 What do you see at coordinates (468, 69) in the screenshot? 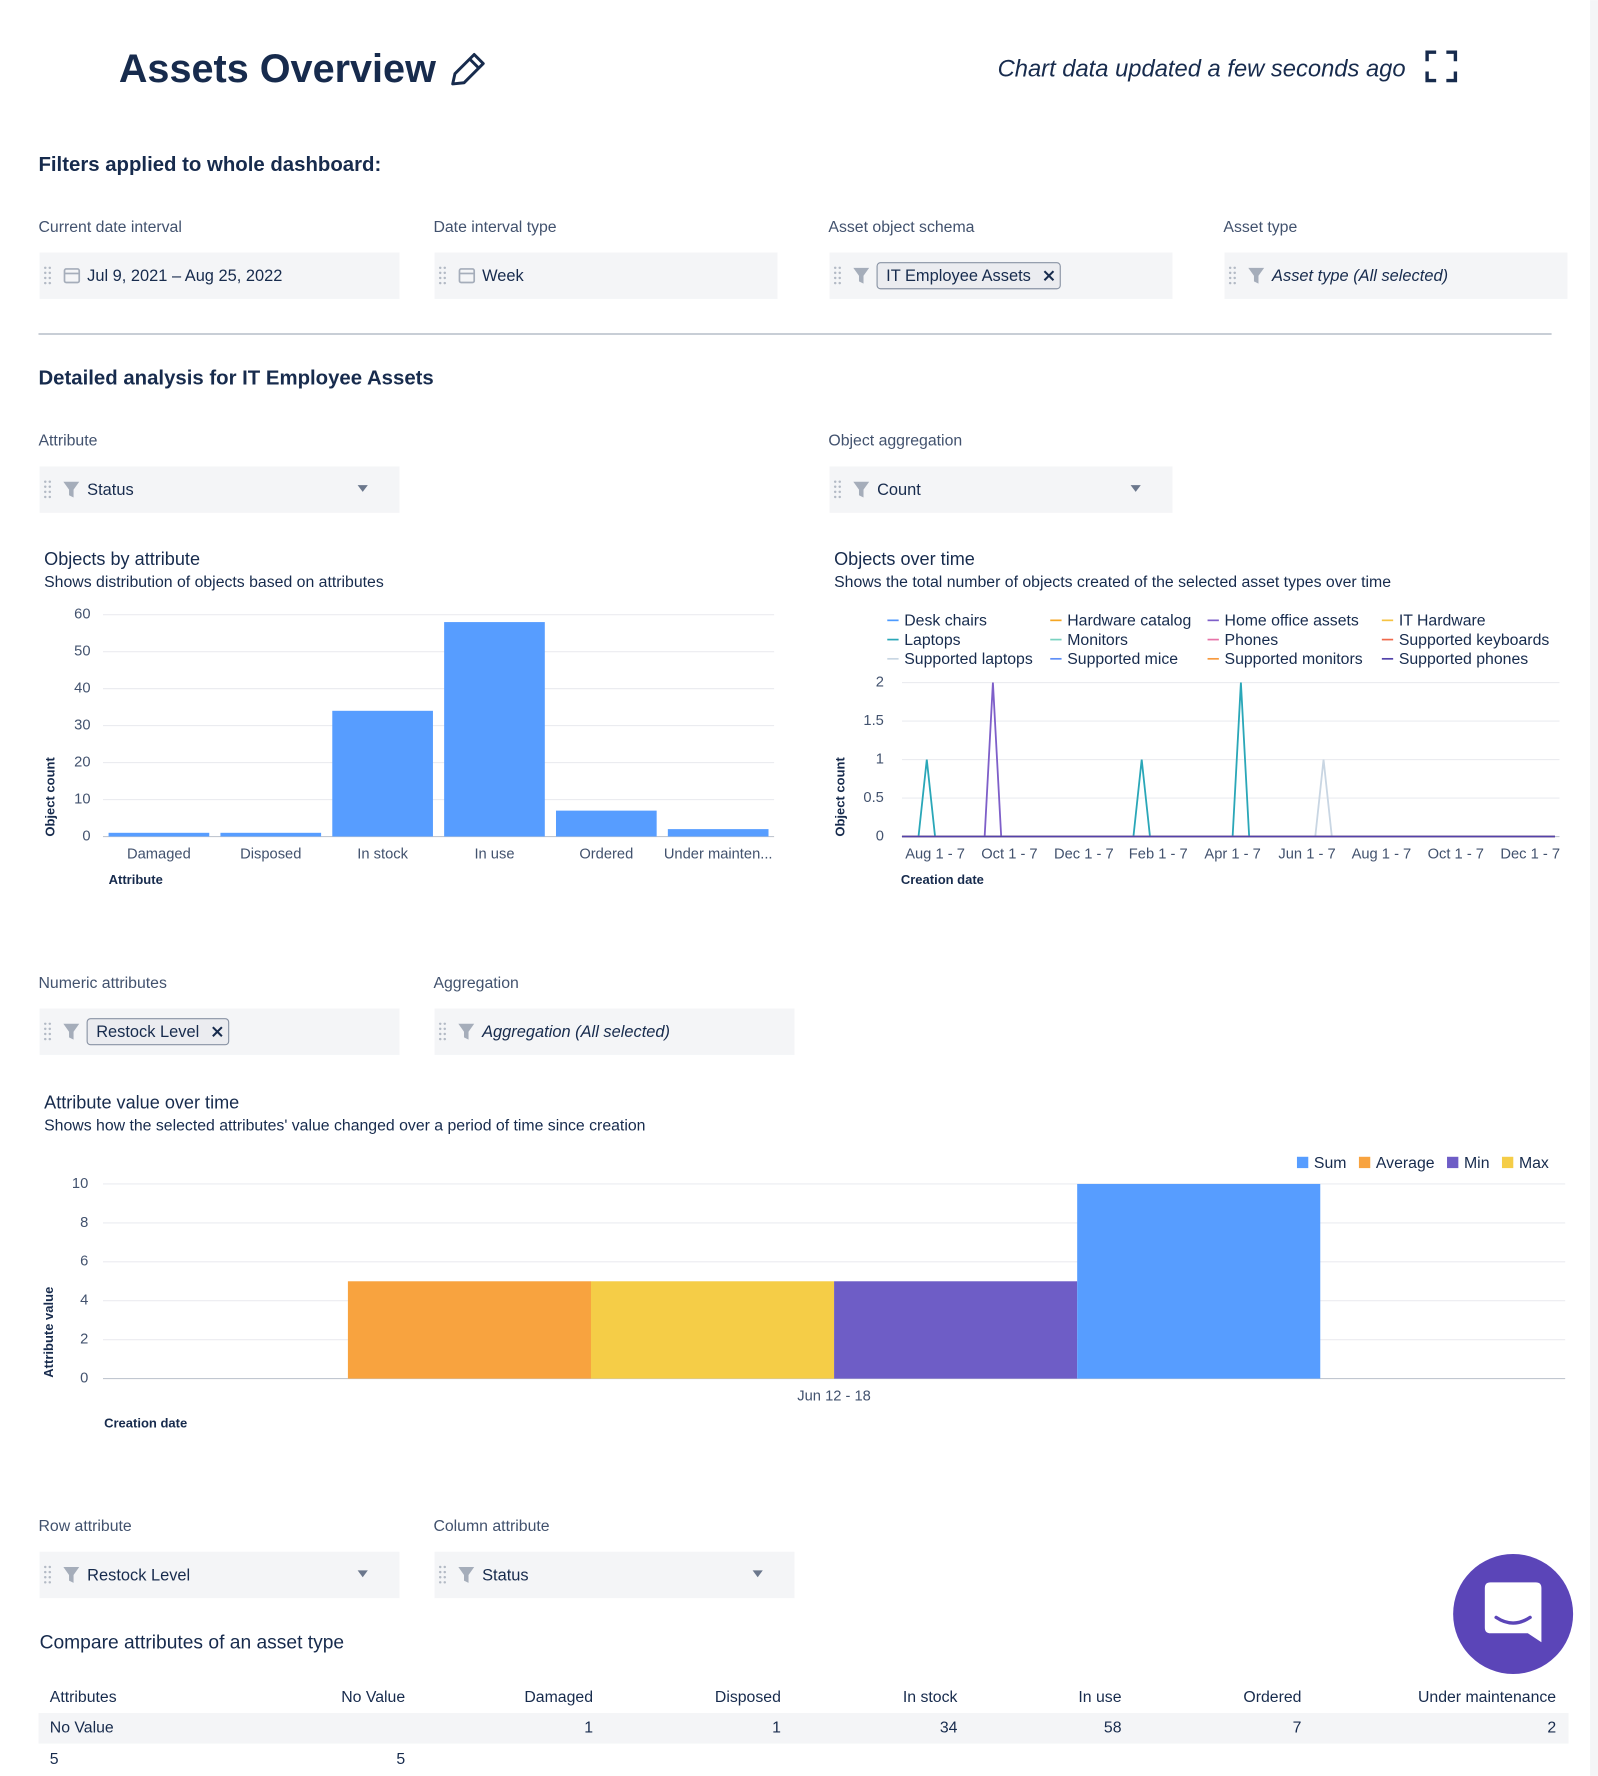
I see `edit-icon` at bounding box center [468, 69].